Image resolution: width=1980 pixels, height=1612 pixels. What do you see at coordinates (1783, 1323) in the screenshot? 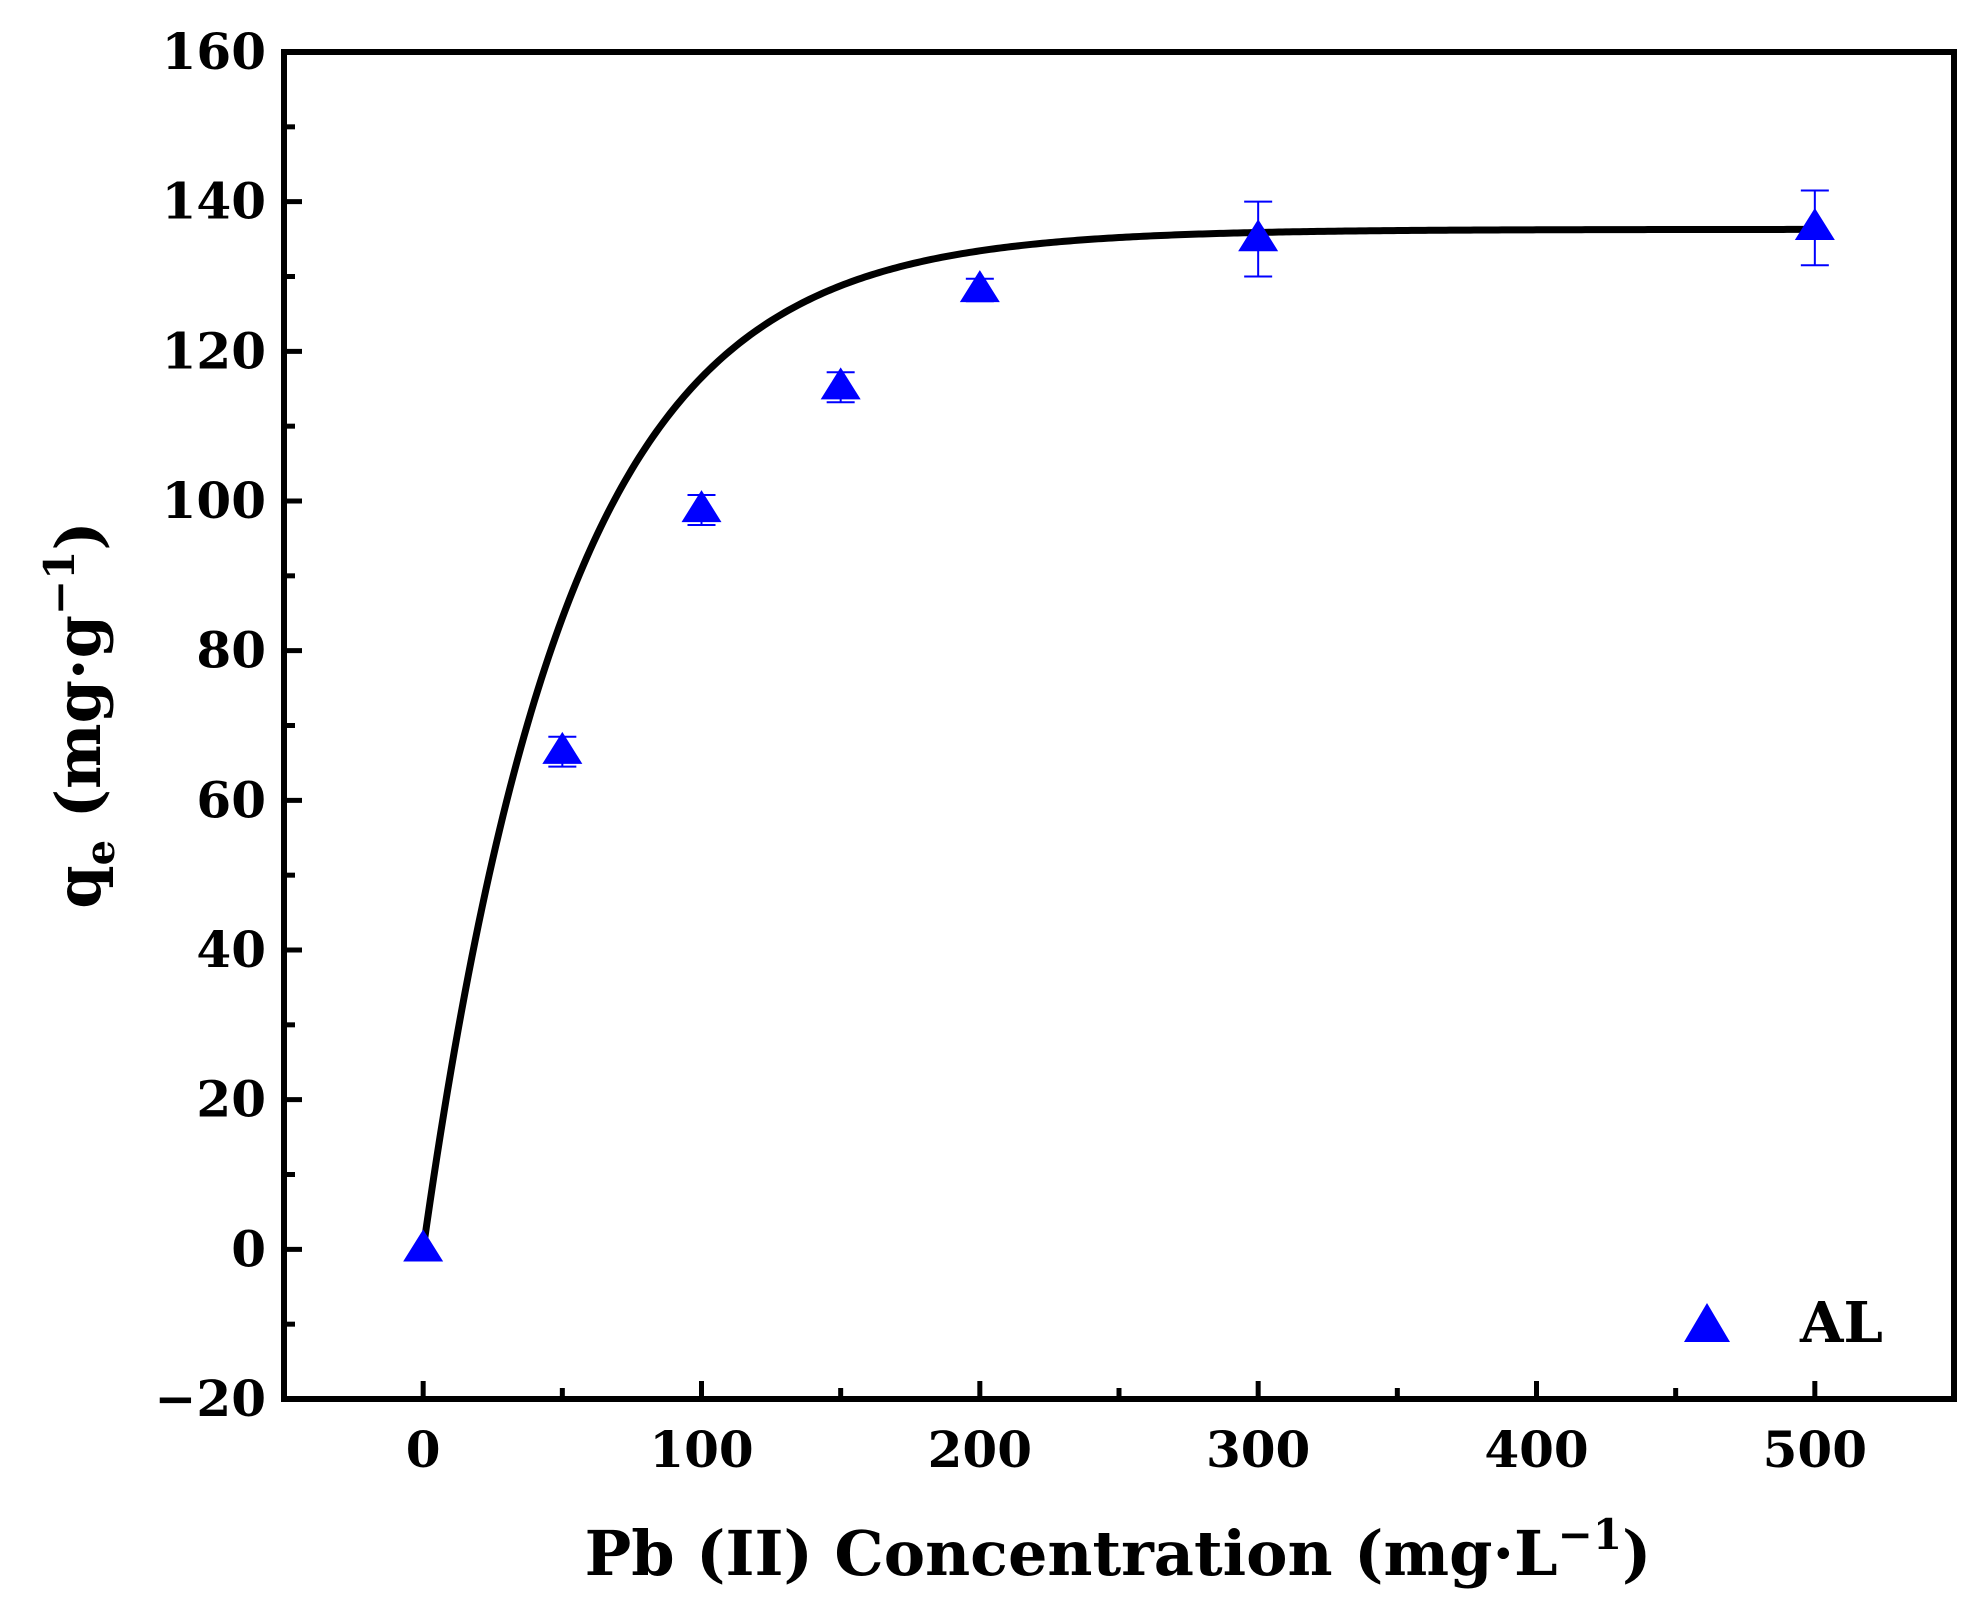
I see `legend: AL` at bounding box center [1783, 1323].